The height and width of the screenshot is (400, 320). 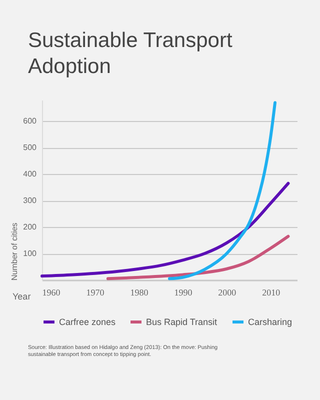 I want to click on y-tick-label: 500, so click(x=30, y=147).